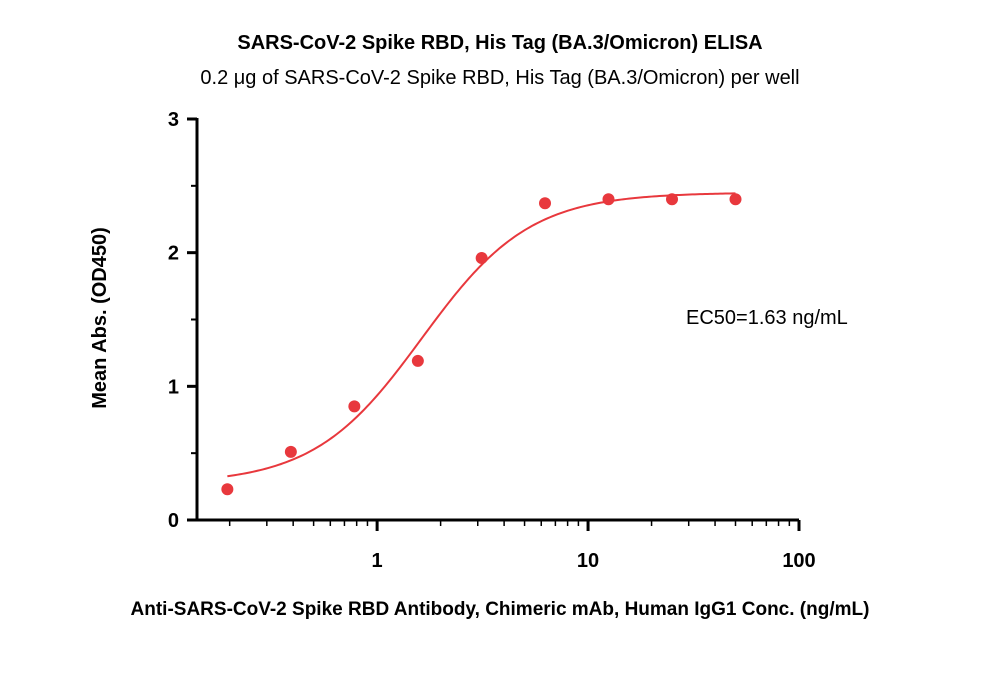  Describe the element at coordinates (377, 561) in the screenshot. I see `x-tick-label: 1` at that location.